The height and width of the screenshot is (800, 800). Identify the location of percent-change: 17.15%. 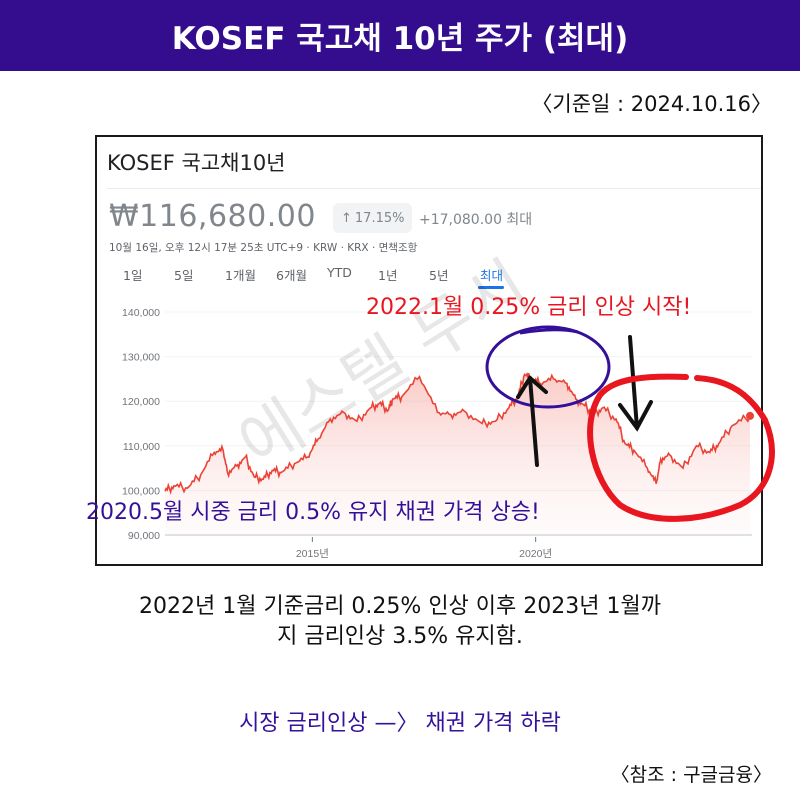
(379, 218).